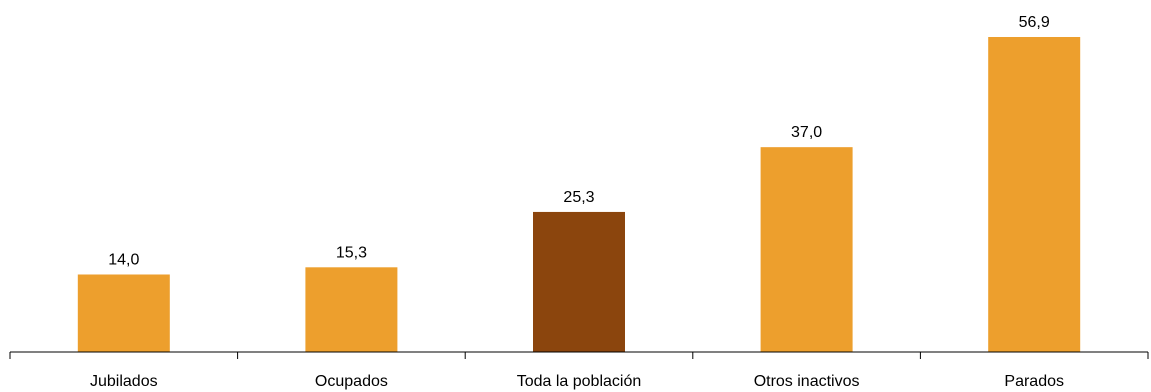 This screenshot has width=1151, height=392. What do you see at coordinates (124, 381) in the screenshot?
I see `category-label-1: Jubilados` at bounding box center [124, 381].